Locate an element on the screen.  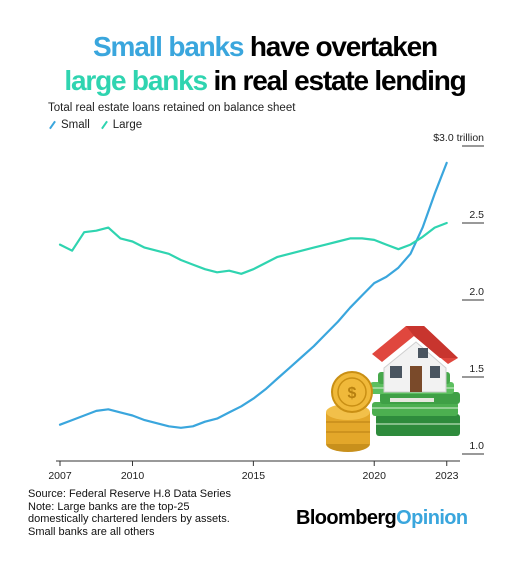
title-highlight-small: Small banks is located at coordinates (168, 46).